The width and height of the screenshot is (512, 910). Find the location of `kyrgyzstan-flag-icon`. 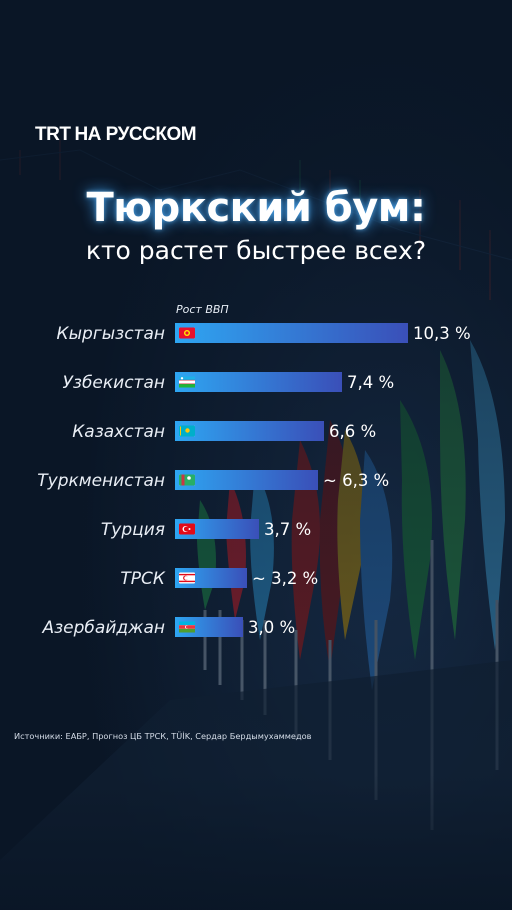

kyrgyzstan-flag-icon is located at coordinates (187, 333).